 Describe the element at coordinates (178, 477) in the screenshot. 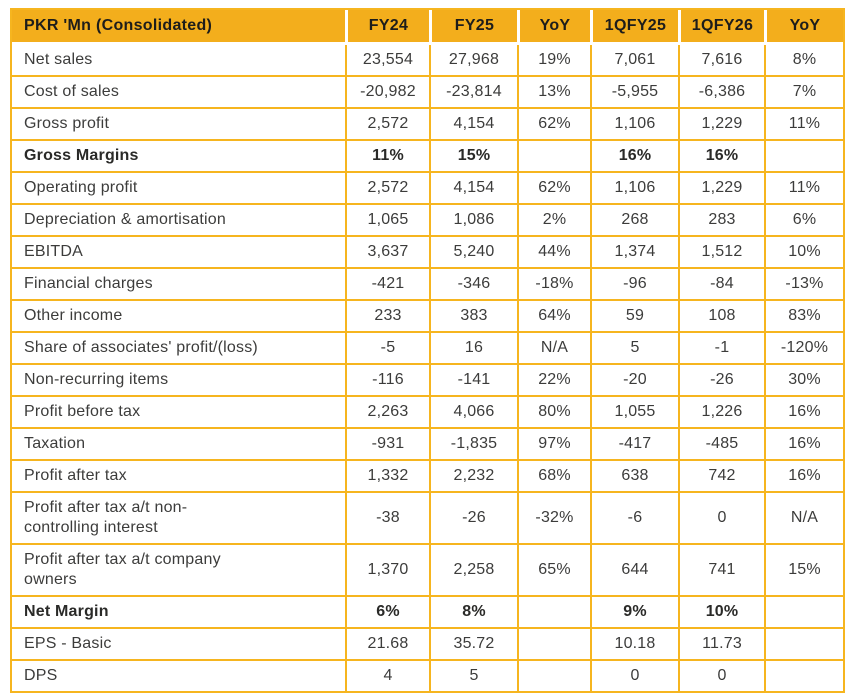

I see `row-label: Profit after tax` at that location.